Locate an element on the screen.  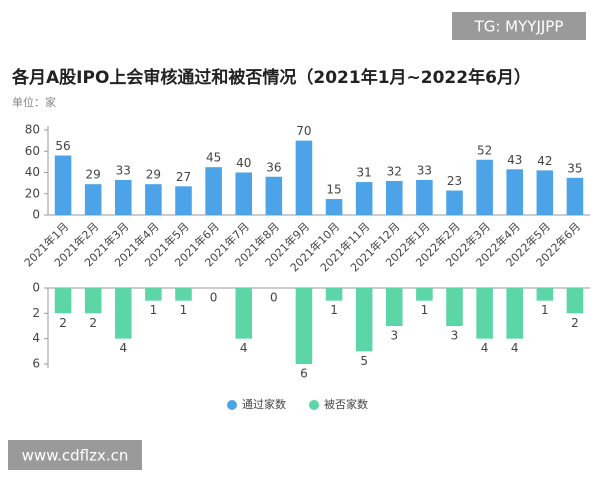
value-label: 32 is located at coordinates (394, 172).